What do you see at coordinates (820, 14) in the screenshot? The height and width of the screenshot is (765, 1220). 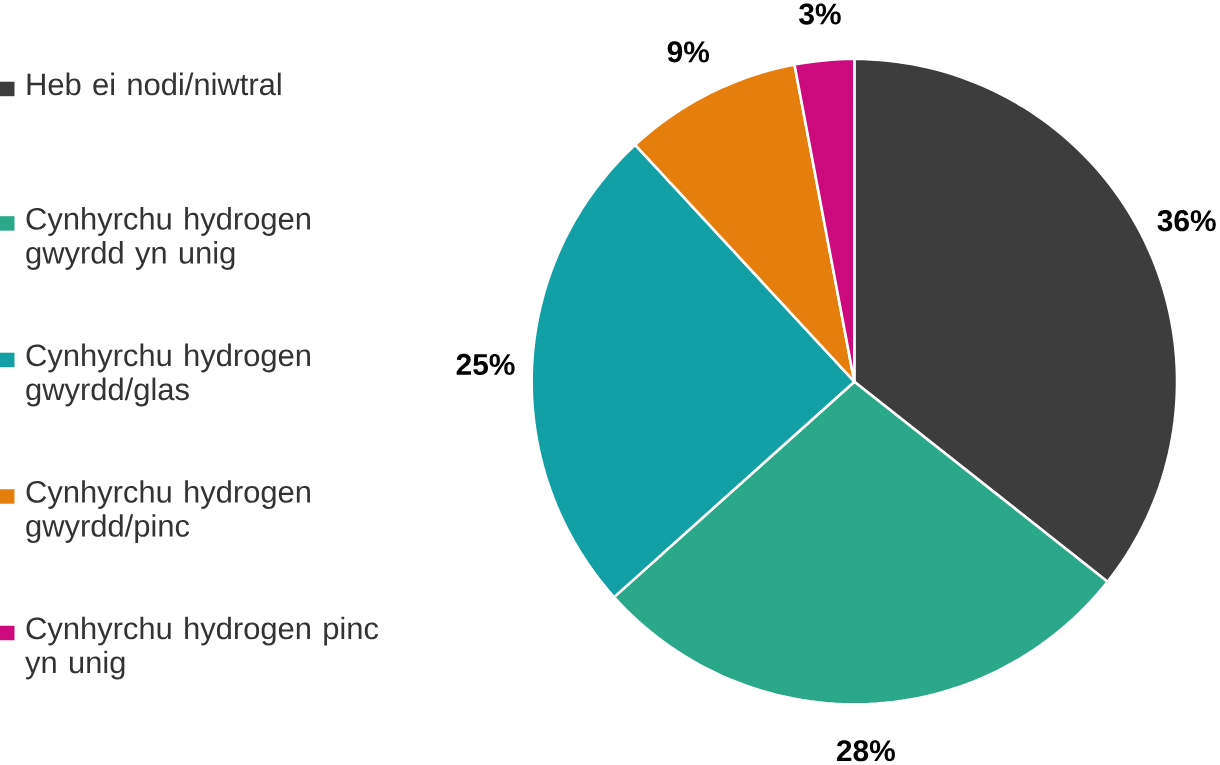 I see `data-label: 3%` at bounding box center [820, 14].